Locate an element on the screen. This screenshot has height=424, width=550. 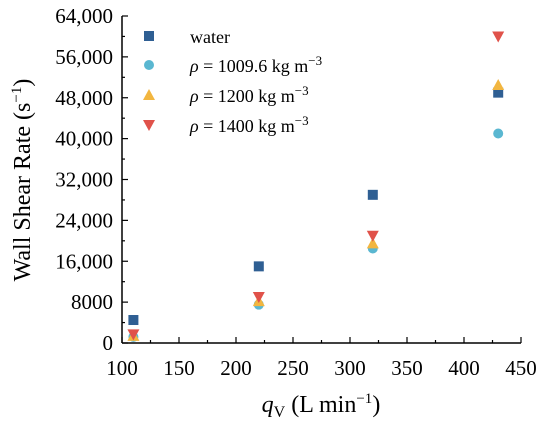
y-tick-label: 64,000 is located at coordinates (84, 16).